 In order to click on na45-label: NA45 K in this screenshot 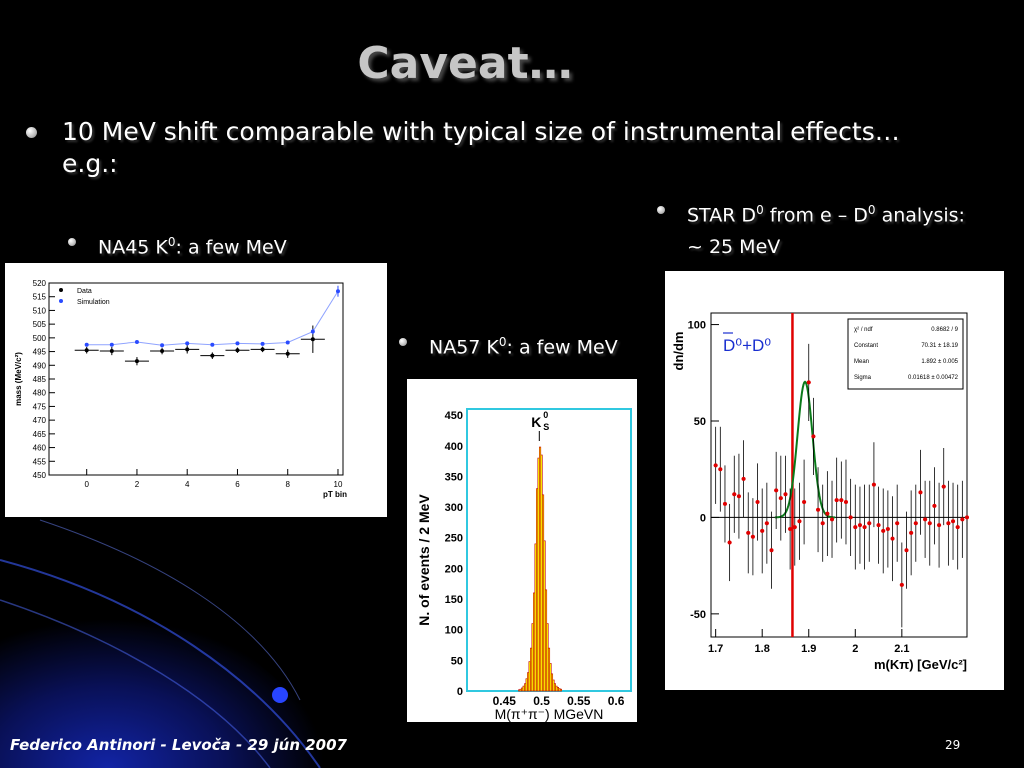, I will do `click(133, 247)`.